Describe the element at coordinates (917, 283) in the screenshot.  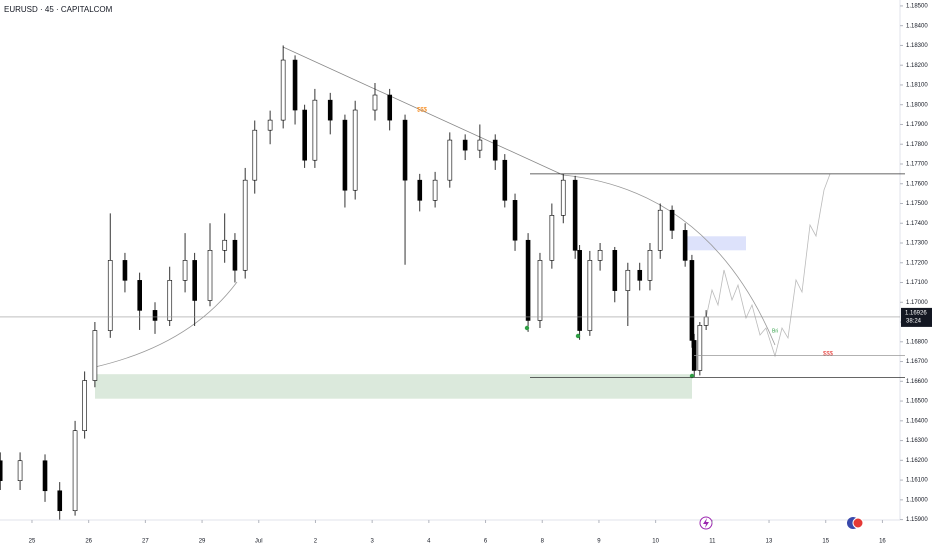
I see `y-tick-label: 1.17100` at that location.